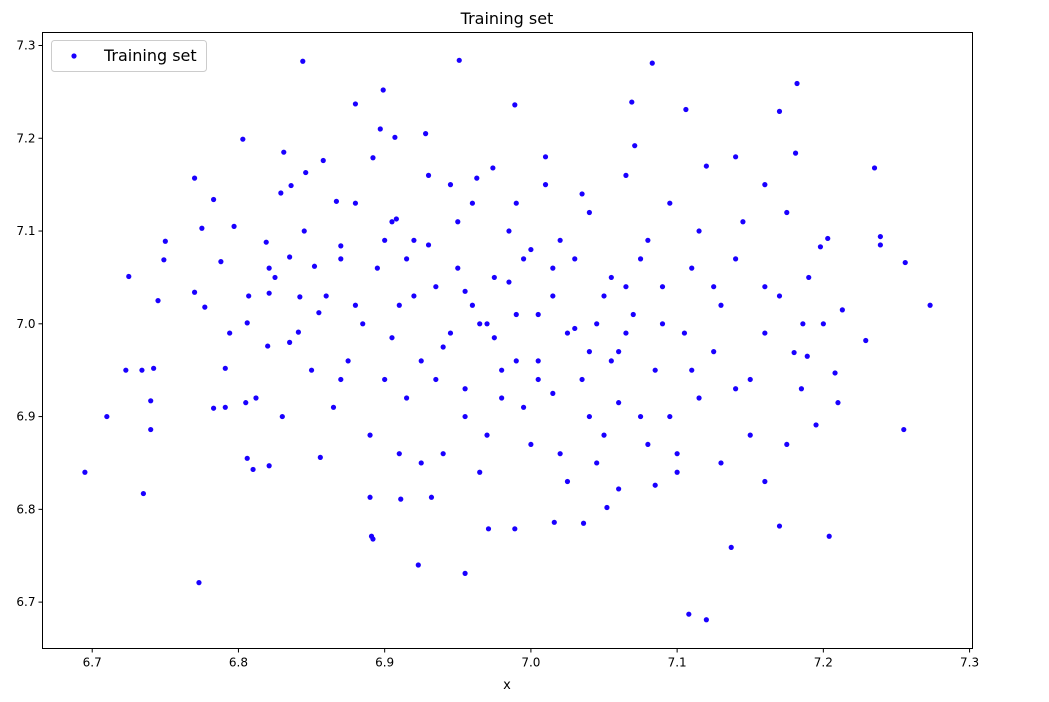 The image size is (1049, 702). What do you see at coordinates (74, 56) in the screenshot?
I see `legend-marker` at bounding box center [74, 56].